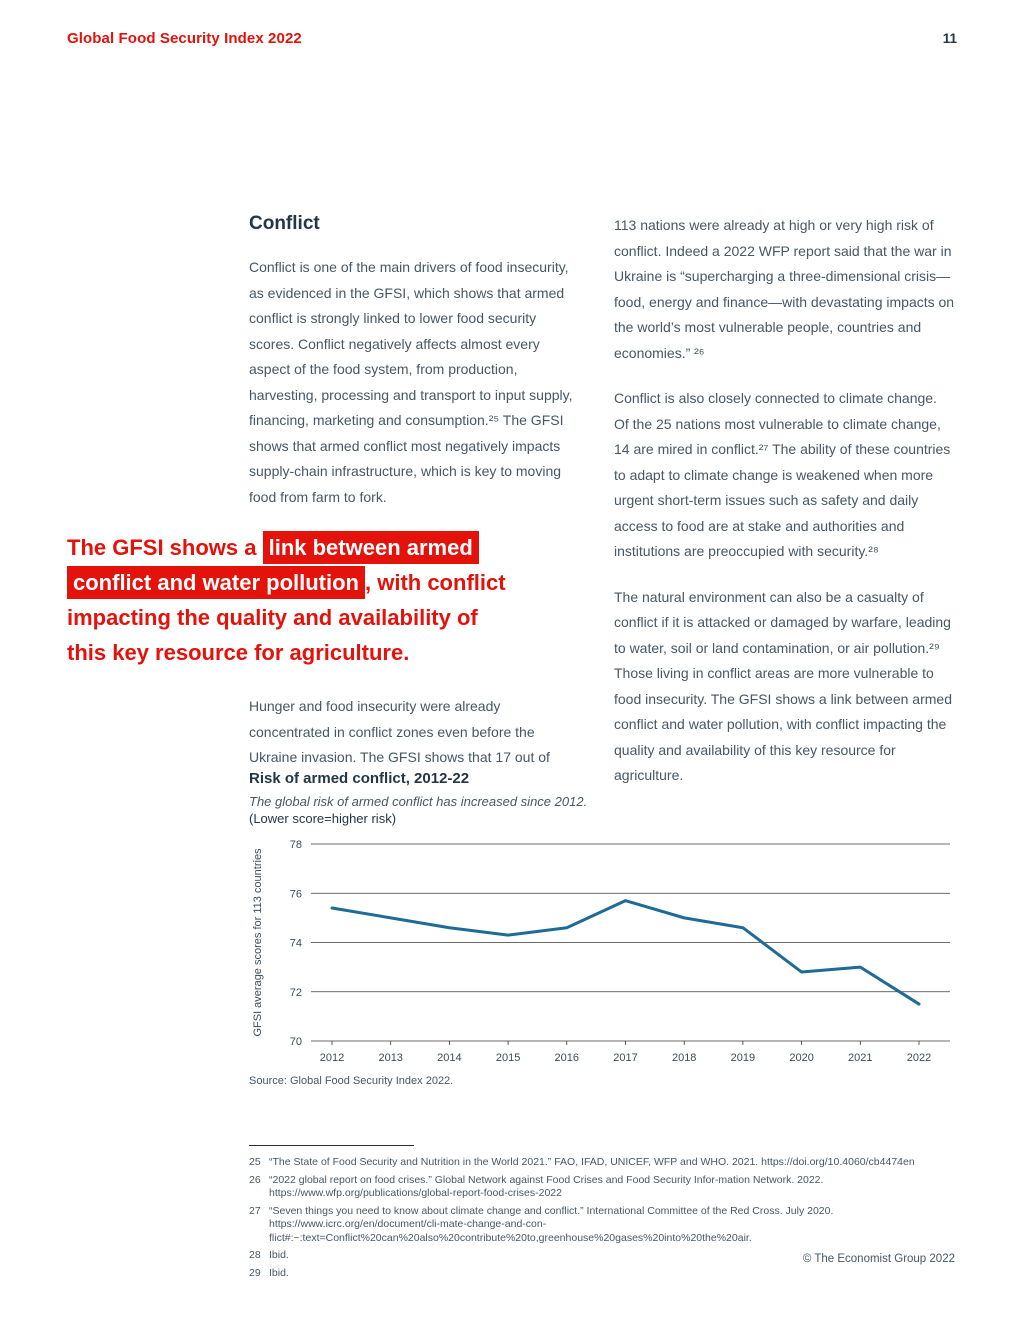 Image resolution: width=1020 pixels, height=1320 pixels. I want to click on pull-quote-text: , with conflict, so click(435, 582).